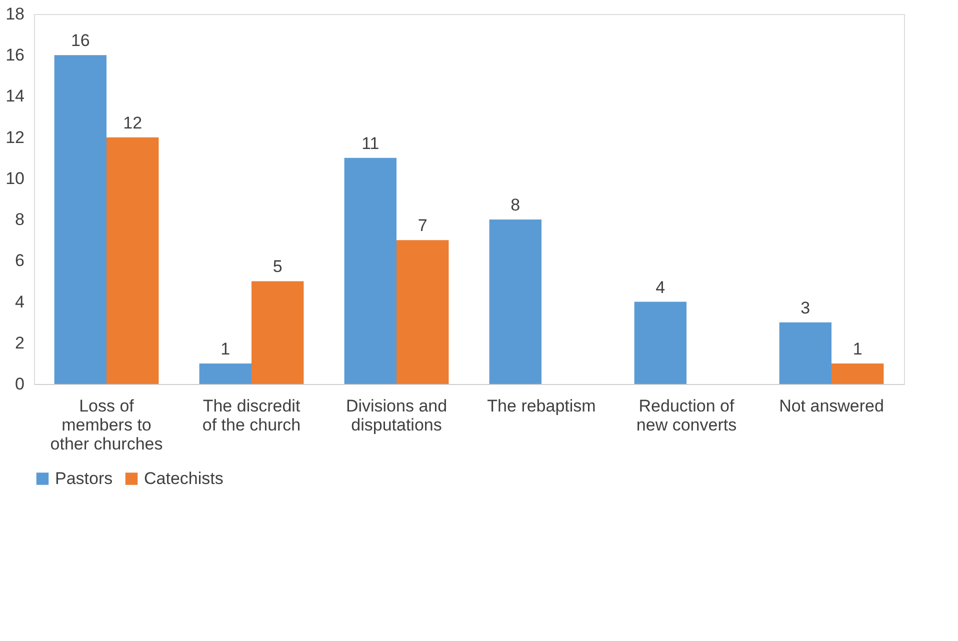 Image resolution: width=958 pixels, height=641 pixels. Describe the element at coordinates (15, 178) in the screenshot. I see `y-tick-label: 10` at that location.